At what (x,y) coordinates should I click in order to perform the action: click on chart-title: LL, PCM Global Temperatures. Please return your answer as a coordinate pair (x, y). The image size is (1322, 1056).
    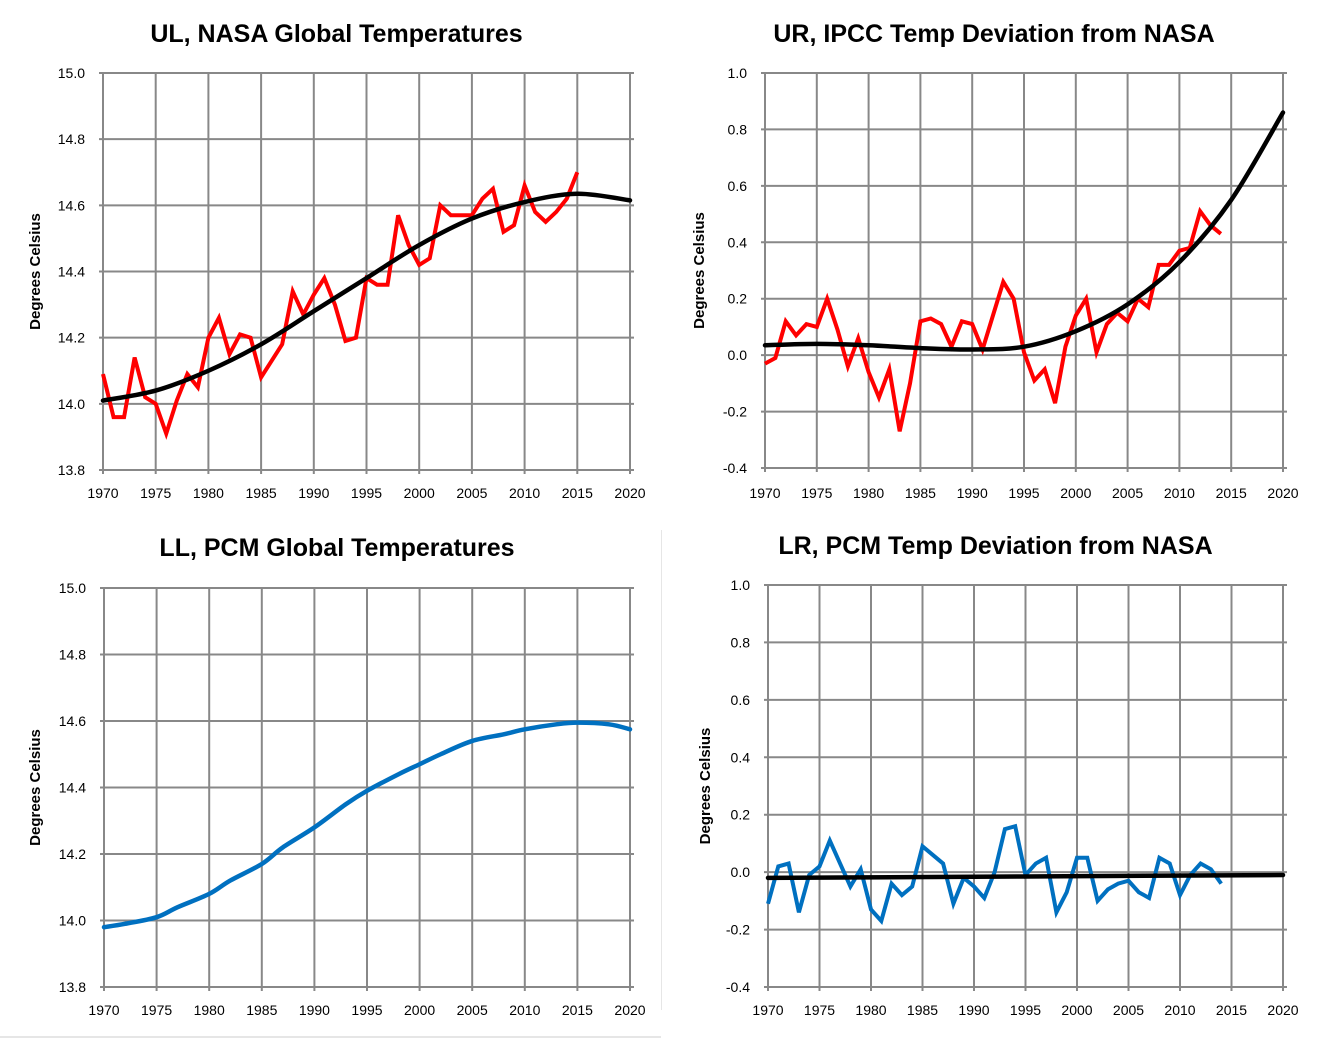
    Looking at the image, I should click on (336, 548).